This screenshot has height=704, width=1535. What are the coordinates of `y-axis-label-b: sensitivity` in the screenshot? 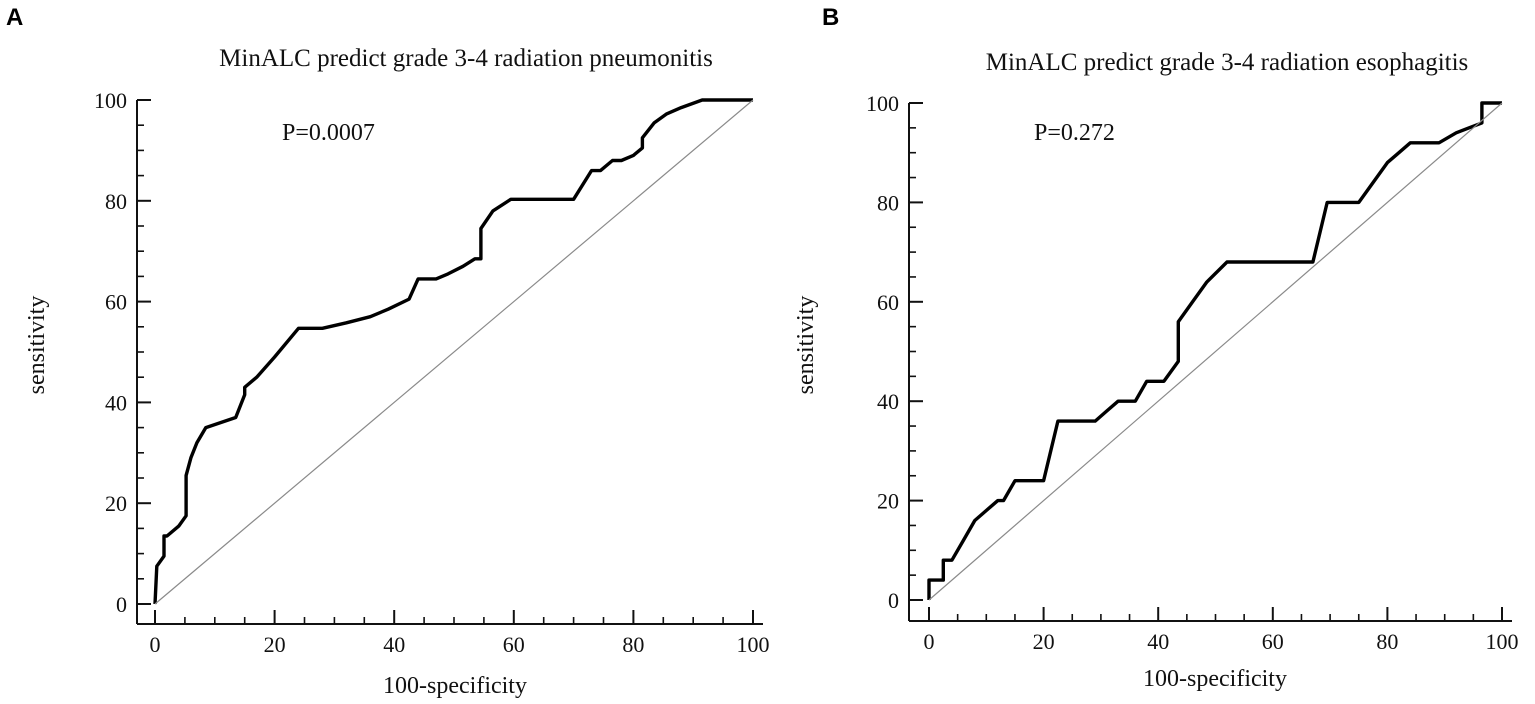 It's located at (806, 345).